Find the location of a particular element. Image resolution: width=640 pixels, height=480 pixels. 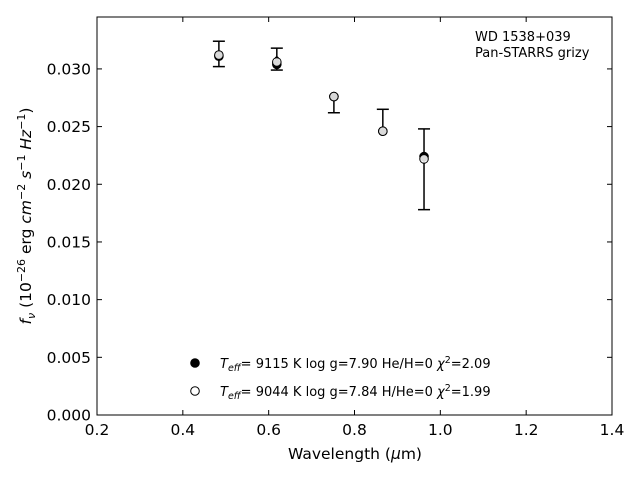

legend-entry-2: Teff= 9044 K log g=7.84 H/He=0 χ2=1.99 is located at coordinates (355, 392).